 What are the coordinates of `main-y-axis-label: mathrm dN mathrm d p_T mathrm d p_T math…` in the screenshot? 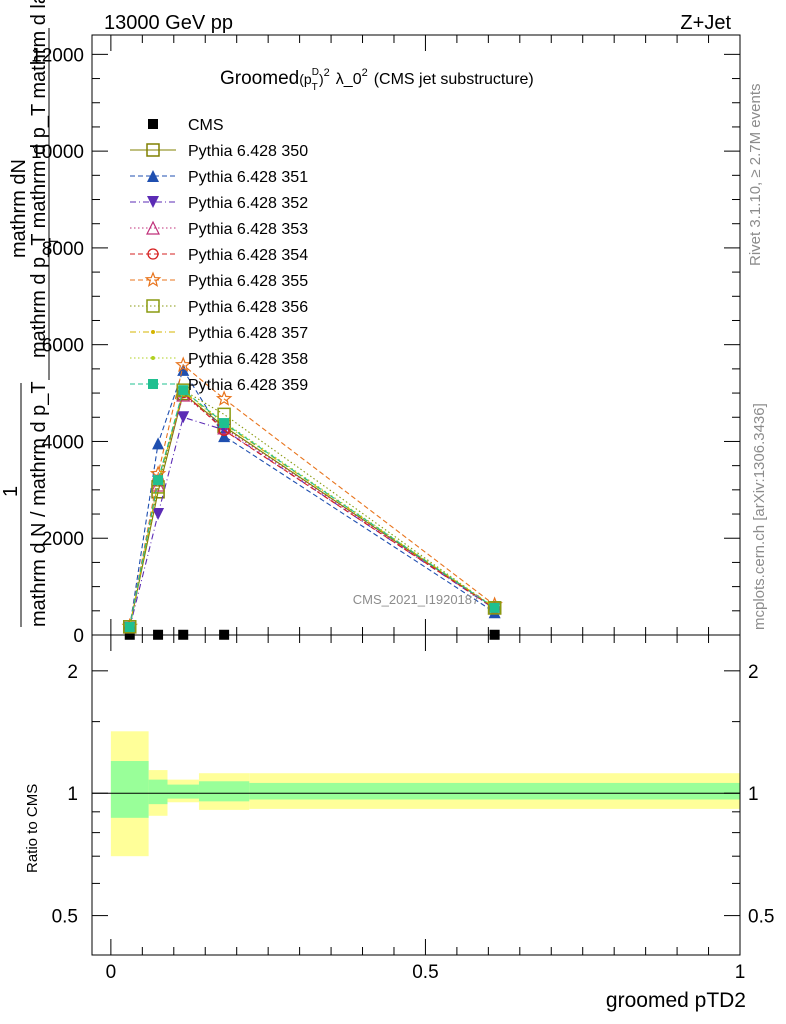 It's located at (30, 313).